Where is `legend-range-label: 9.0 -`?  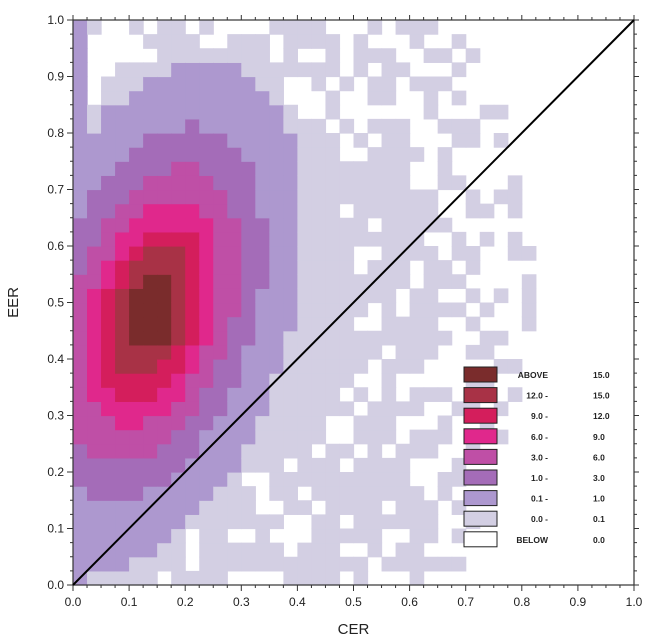 legend-range-label: 9.0 - is located at coordinates (539, 416).